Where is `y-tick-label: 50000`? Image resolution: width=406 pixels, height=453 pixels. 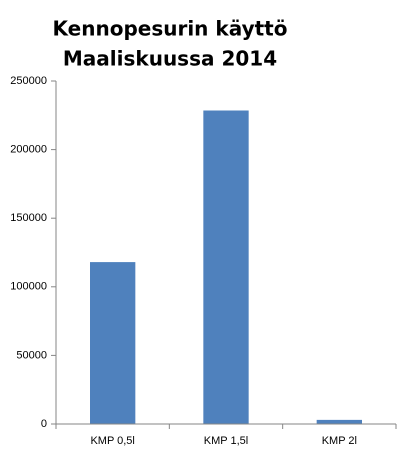 y-tick-label: 50000 is located at coordinates (31, 355).